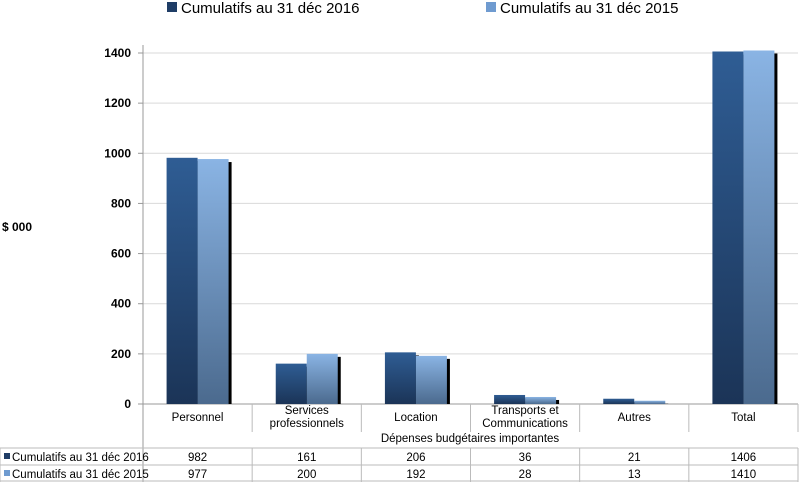 This screenshot has width=800, height=482. I want to click on x-tick-label: Autres, so click(634, 418).